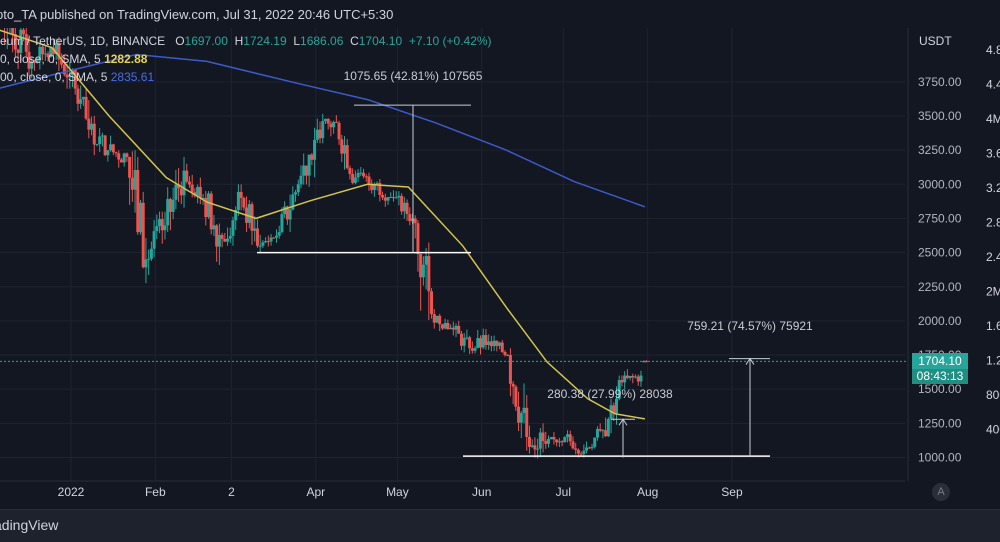 This screenshot has height=542, width=1000. Describe the element at coordinates (993, 188) in the screenshot. I see `volume-scale-label: 3.2` at that location.